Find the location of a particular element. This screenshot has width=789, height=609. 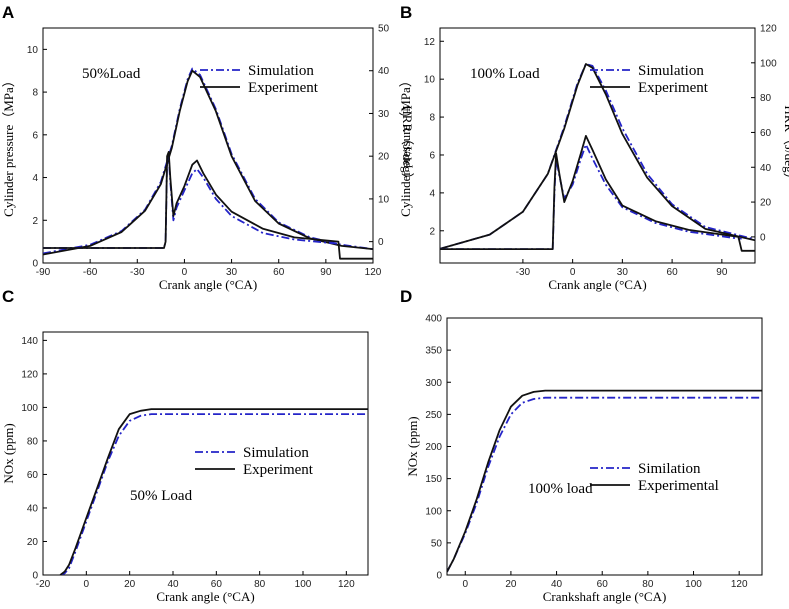

panel-label: D is located at coordinates (406, 296).